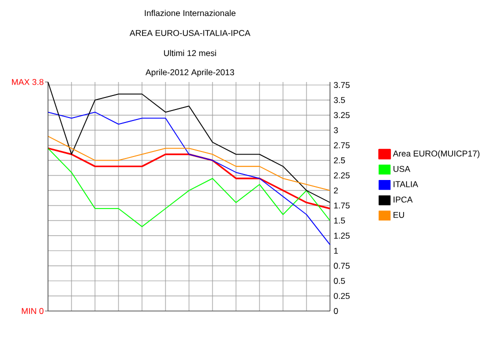  Describe the element at coordinates (342, 295) in the screenshot. I see `y-tick-label: 0.25` at that location.